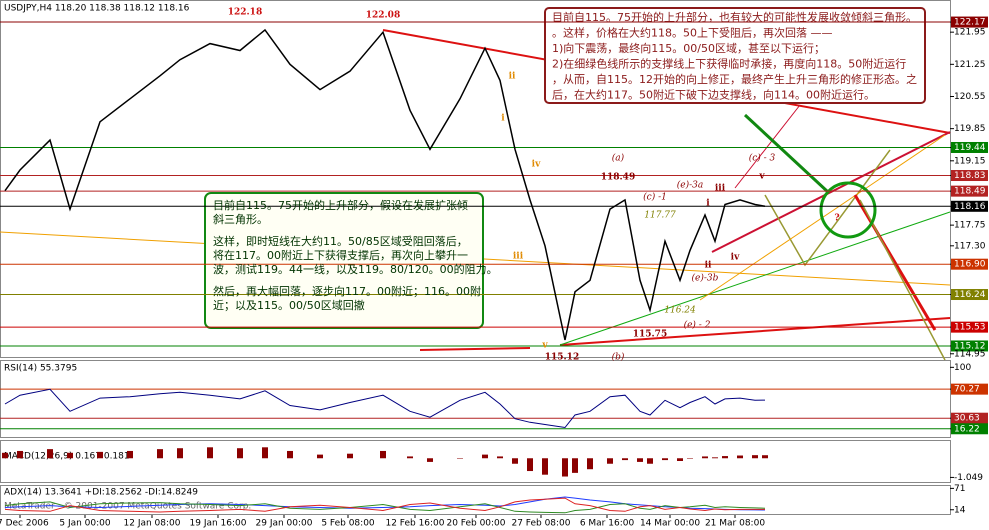  What do you see at coordinates (970, 129) in the screenshot?
I see `y-tick-label: 119.85` at bounding box center [970, 129].